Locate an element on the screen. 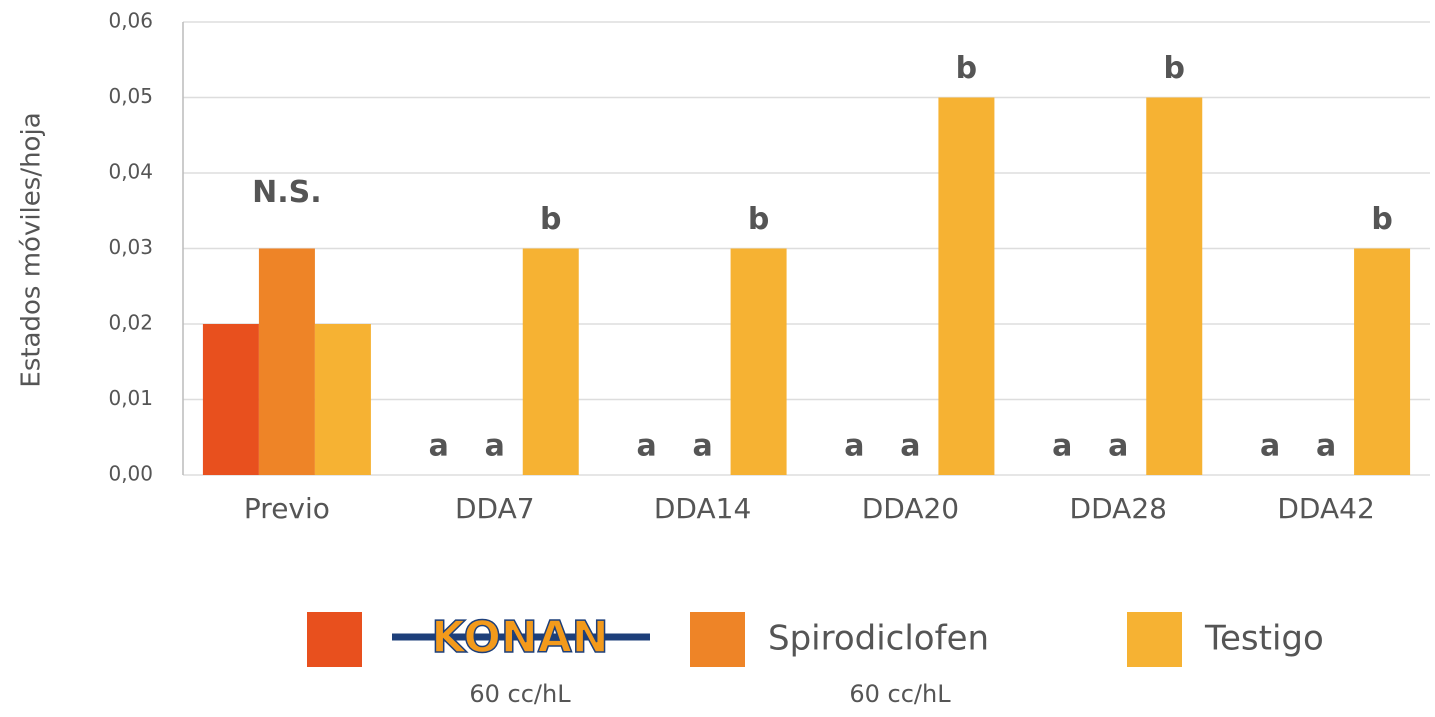 The image size is (1435, 717). x-tick-label: DDA42 is located at coordinates (1325, 508).